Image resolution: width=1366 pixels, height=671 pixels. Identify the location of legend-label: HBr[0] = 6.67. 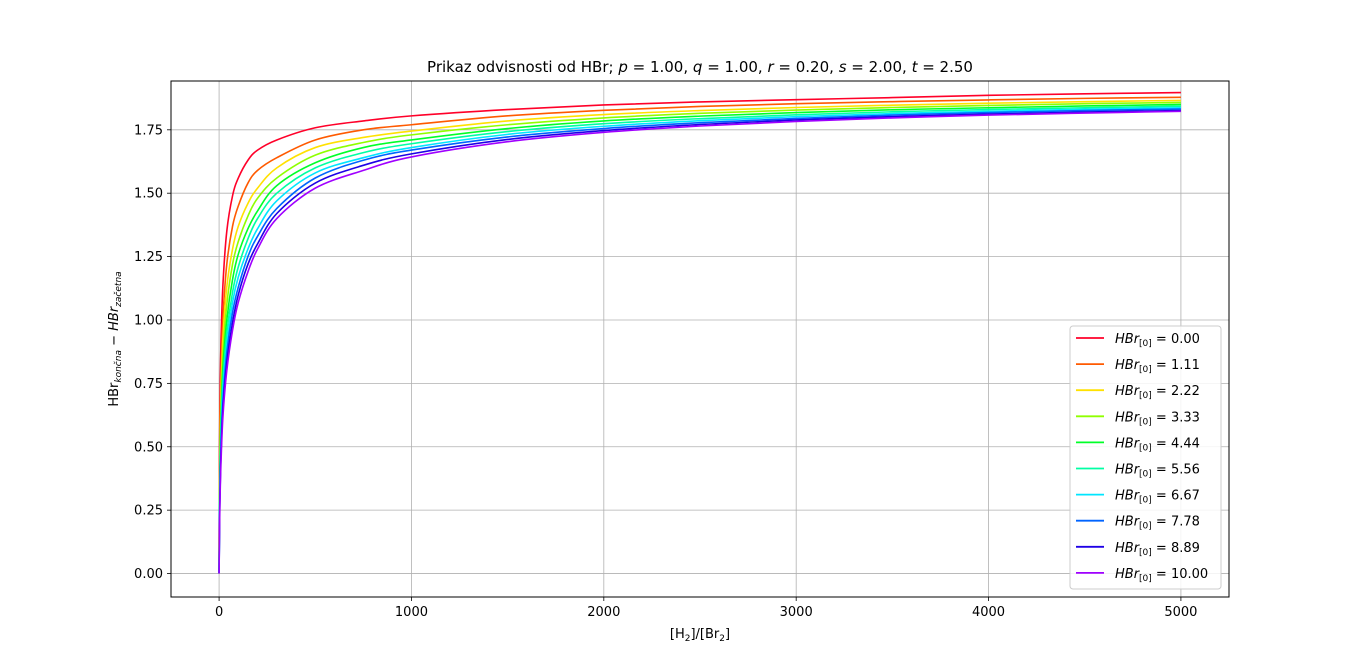
(1157, 497).